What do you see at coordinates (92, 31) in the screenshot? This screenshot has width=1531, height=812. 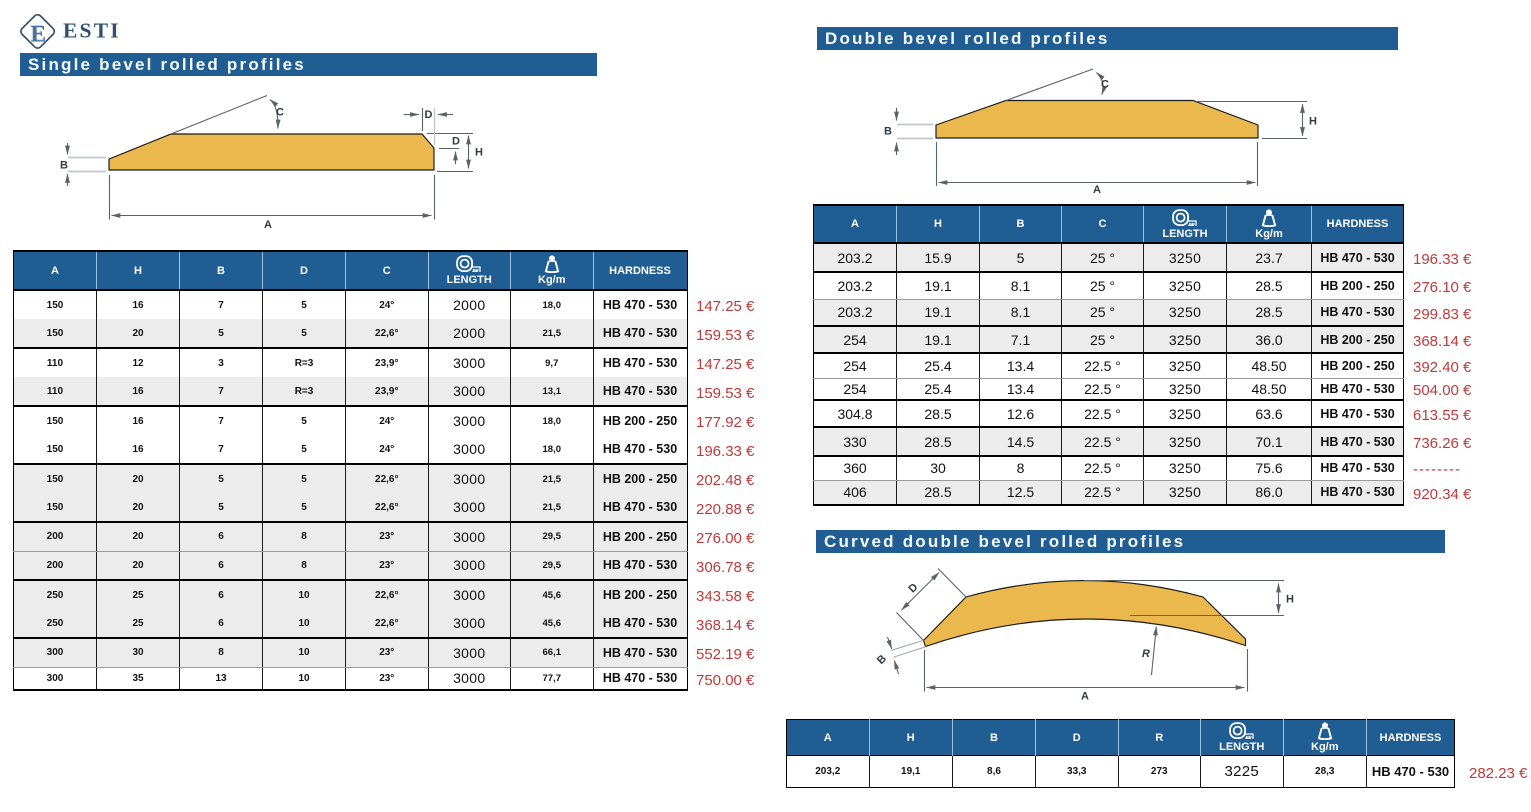 I see `svg-text: ESTI` at bounding box center [92, 31].